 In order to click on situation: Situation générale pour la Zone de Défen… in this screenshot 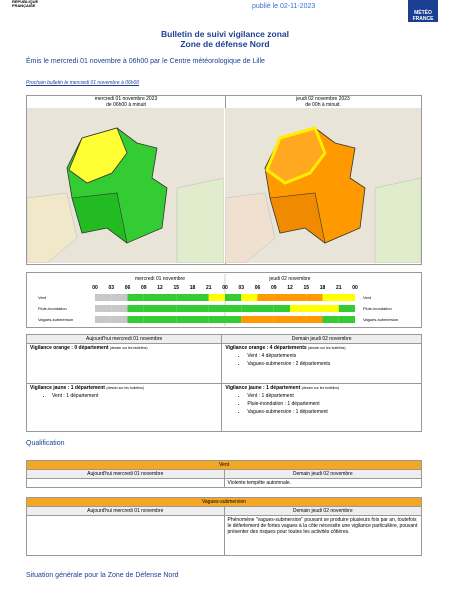, I will do `click(102, 575)`.